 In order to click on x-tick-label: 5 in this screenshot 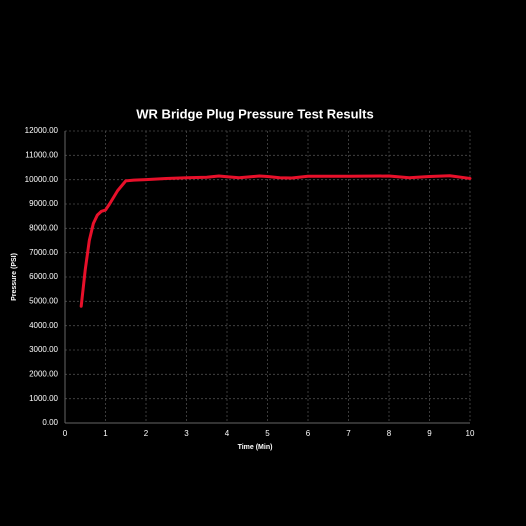, I will do `click(267, 433)`.